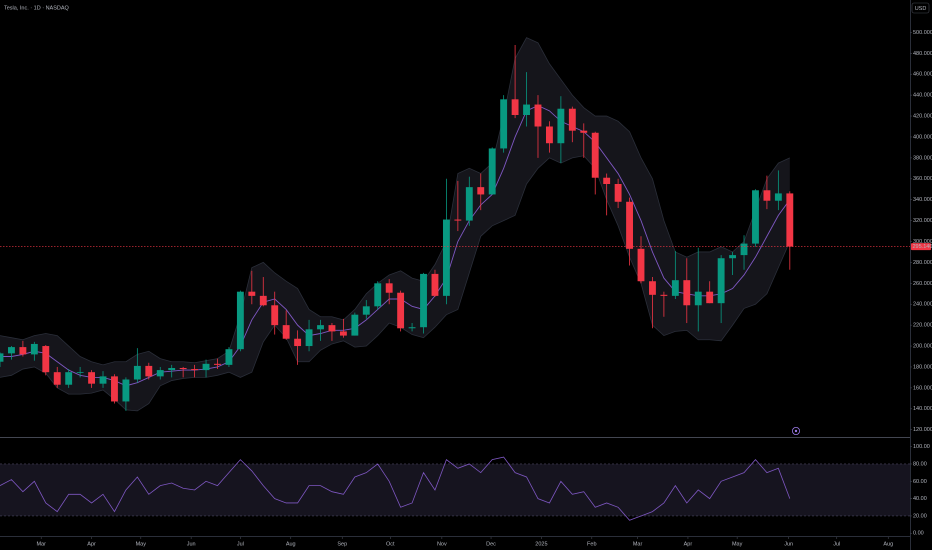 The width and height of the screenshot is (932, 550). Describe the element at coordinates (922, 116) in the screenshot. I see `y-tick-label: 420.0000` at that location.